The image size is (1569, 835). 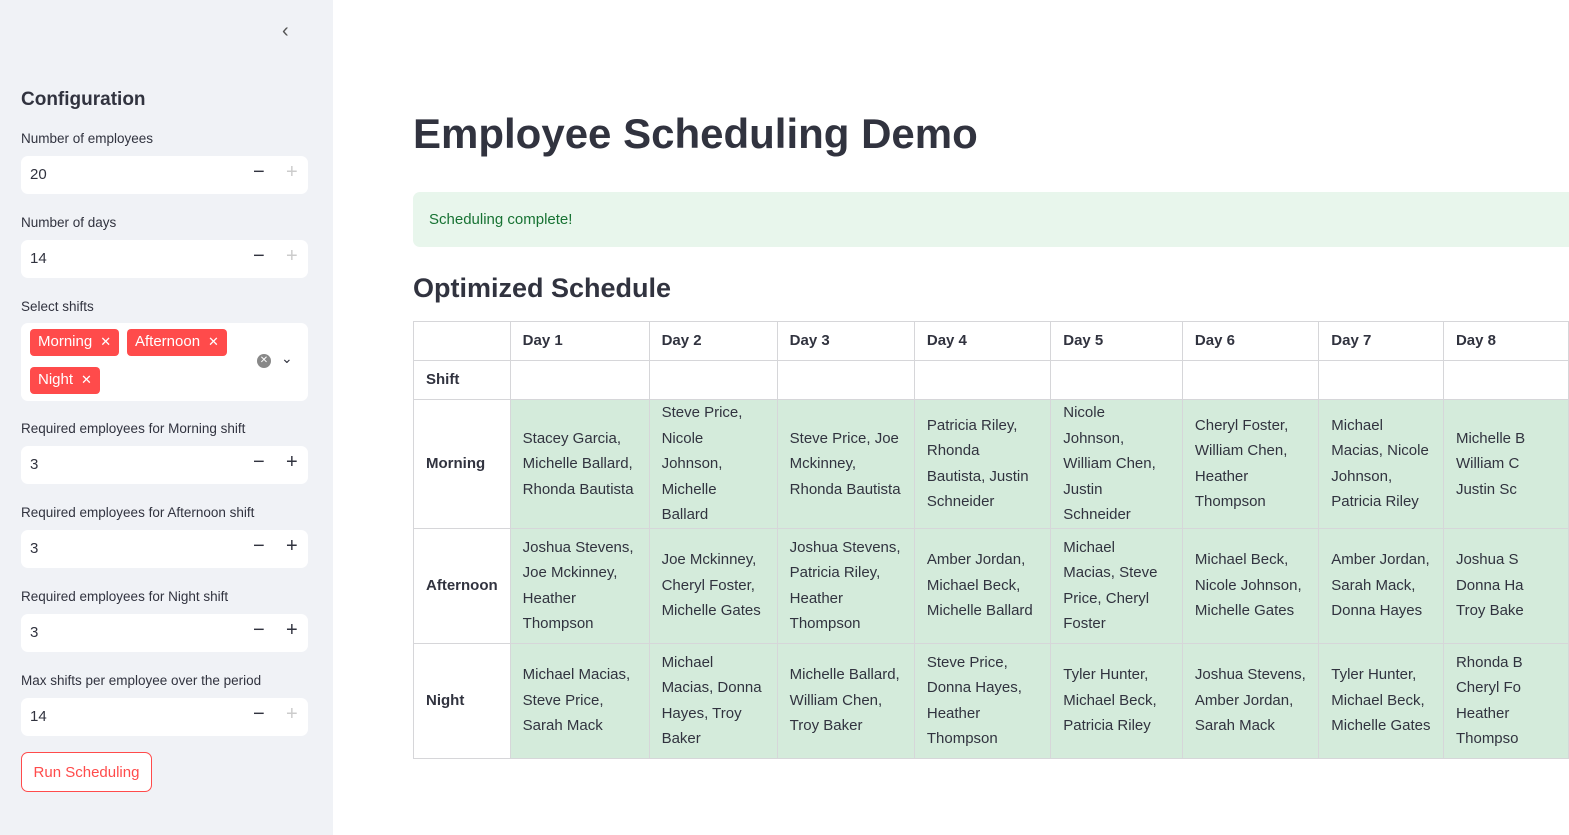 What do you see at coordinates (57, 306) in the screenshot?
I see `shifts-label: Select shifts` at bounding box center [57, 306].